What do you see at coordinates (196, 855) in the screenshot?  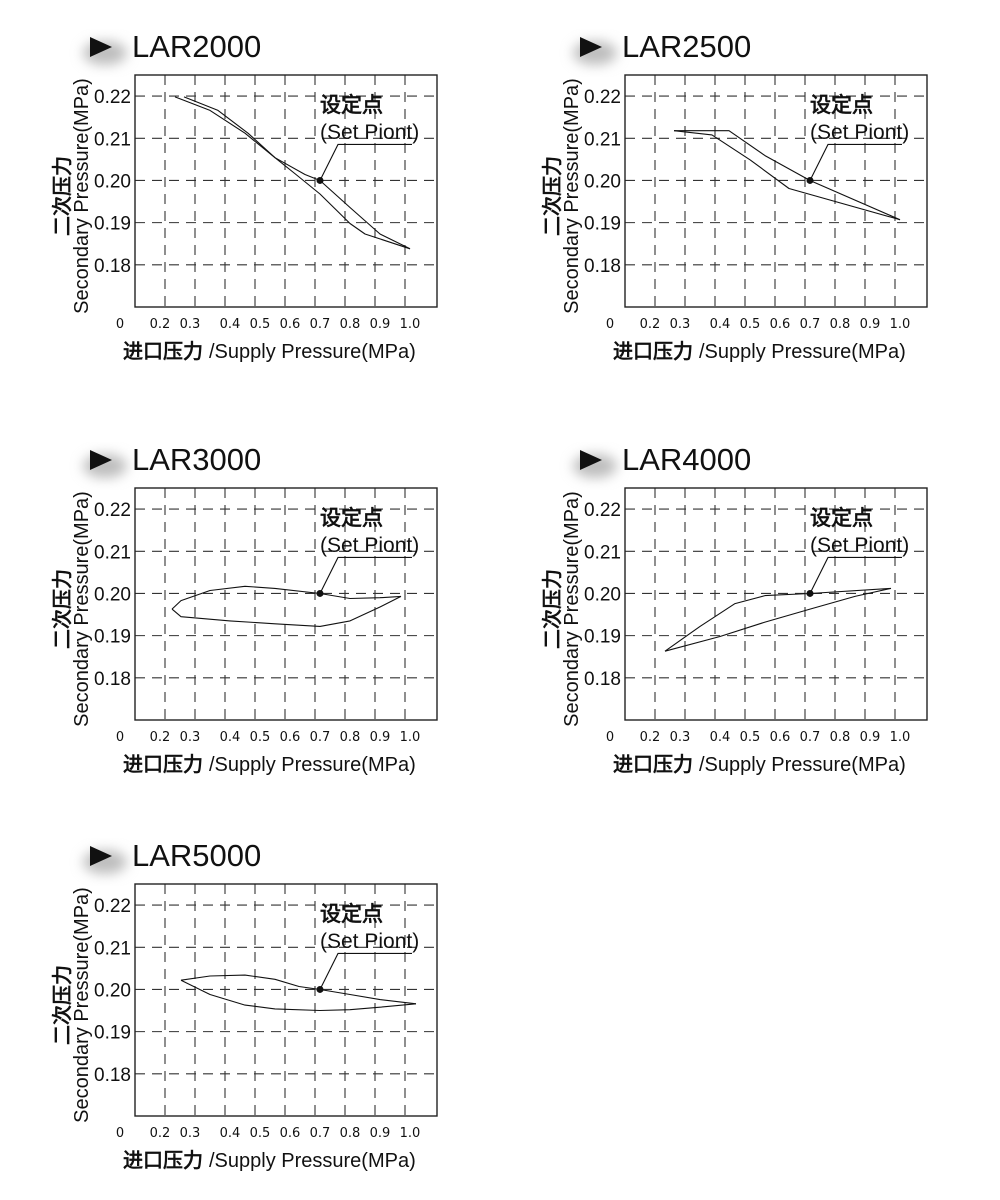 I see `chart-title: LAR5000` at bounding box center [196, 855].